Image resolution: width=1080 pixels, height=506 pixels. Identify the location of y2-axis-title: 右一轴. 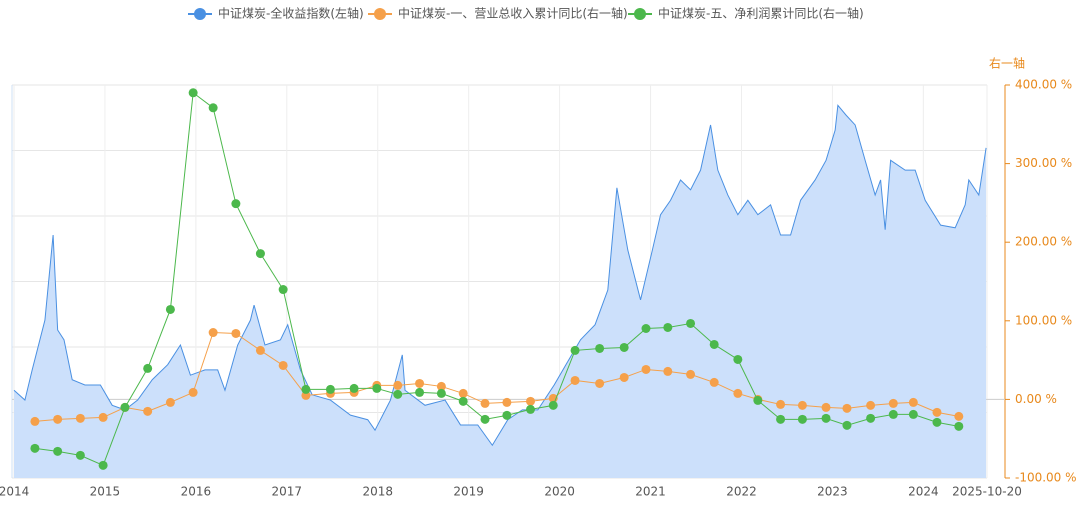
(1007, 63).